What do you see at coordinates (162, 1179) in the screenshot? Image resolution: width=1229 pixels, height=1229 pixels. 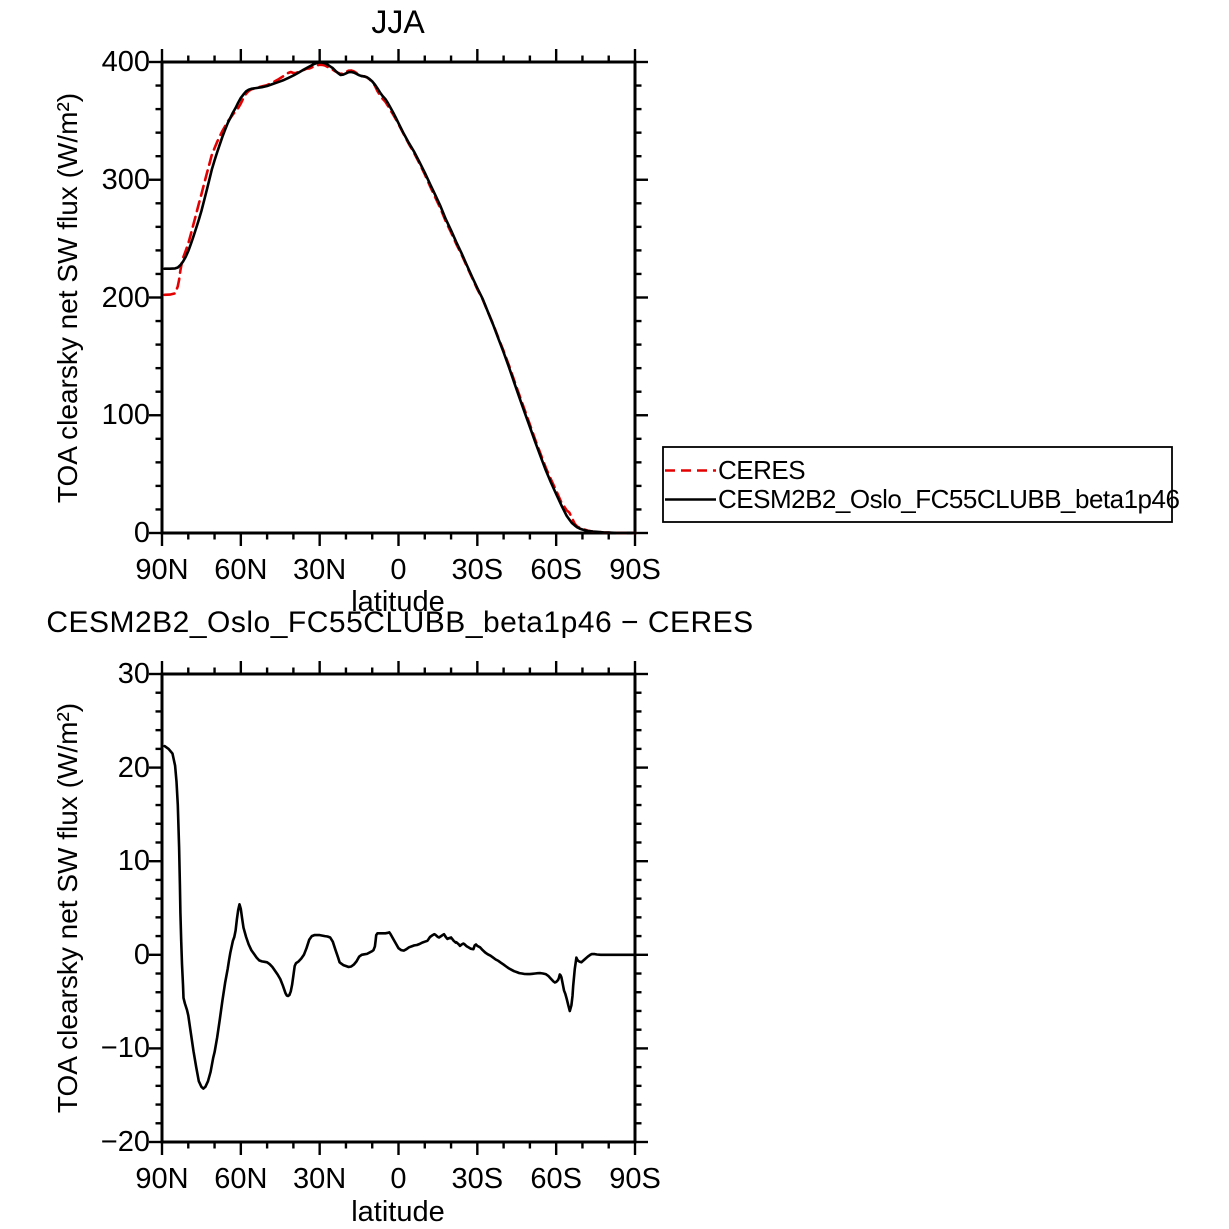 I see `panel2-x-tick-label: 90N` at bounding box center [162, 1179].